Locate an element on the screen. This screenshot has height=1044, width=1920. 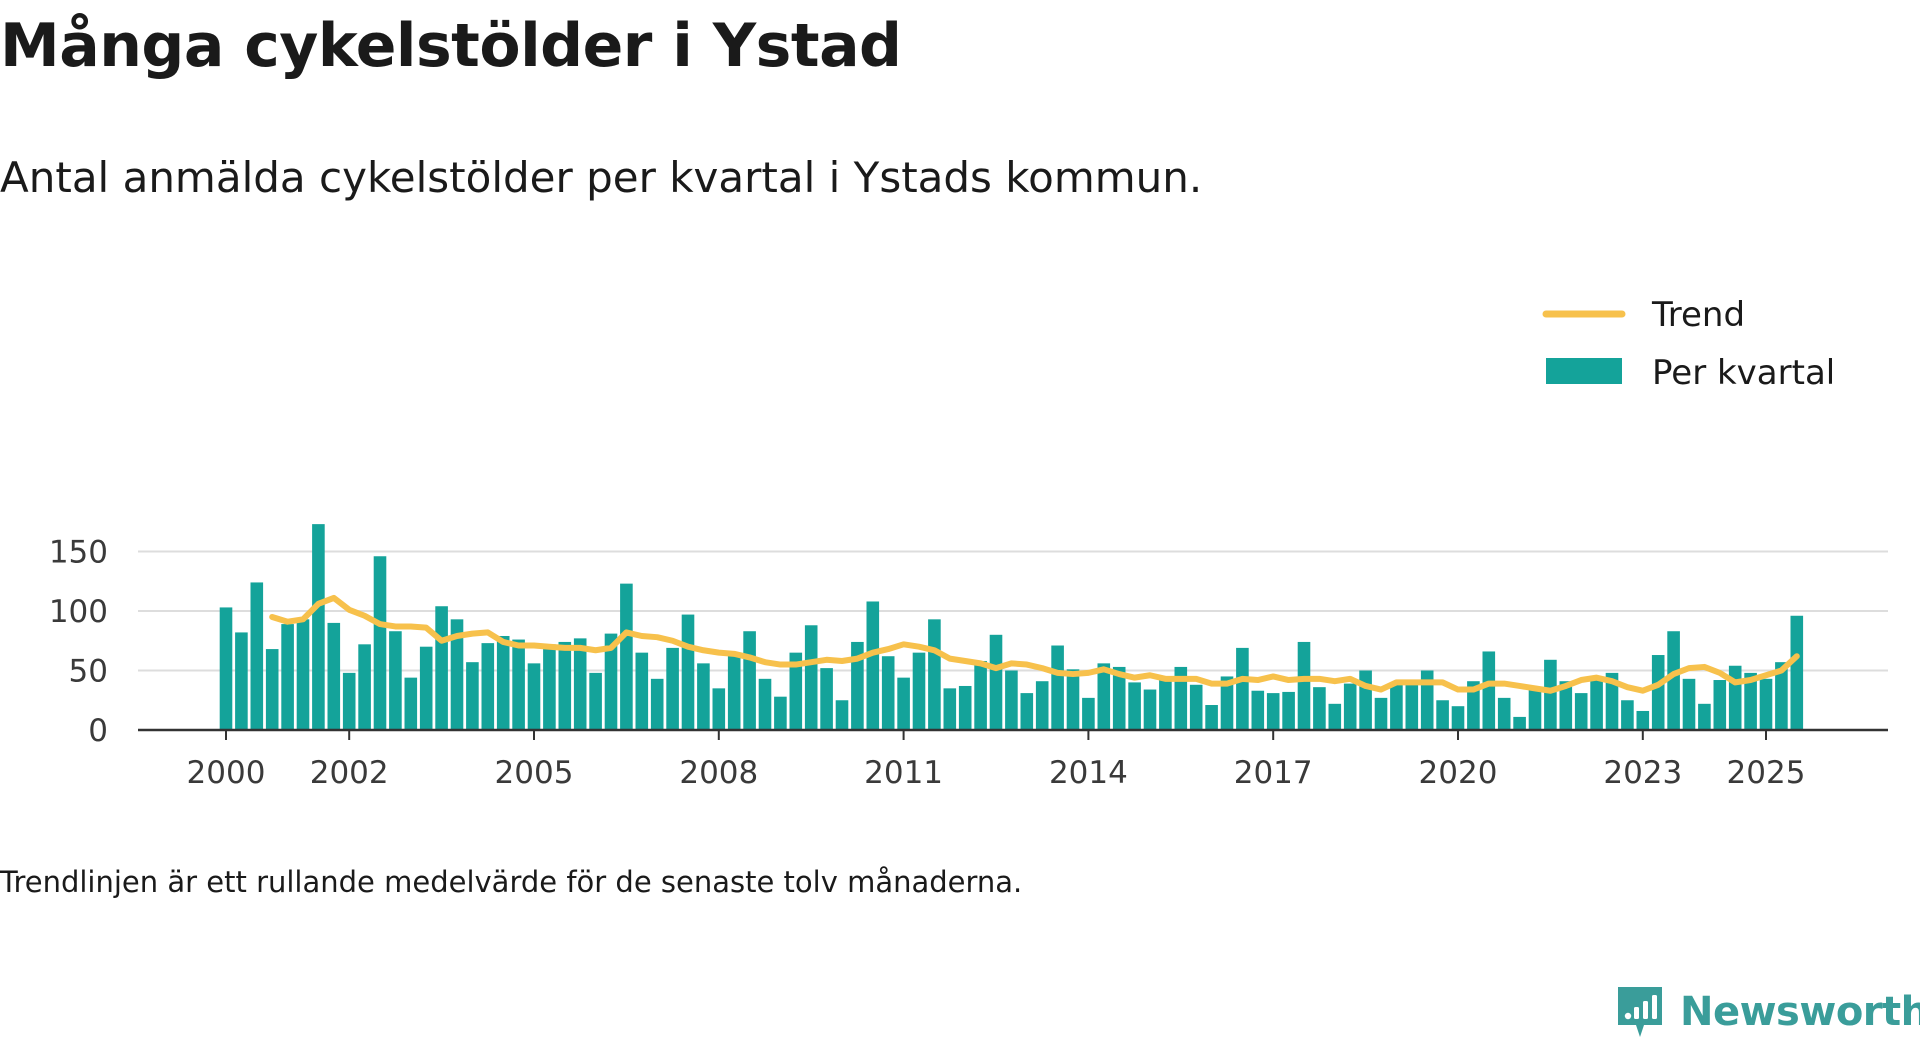
x-tick-label: 2000 is located at coordinates (226, 773).